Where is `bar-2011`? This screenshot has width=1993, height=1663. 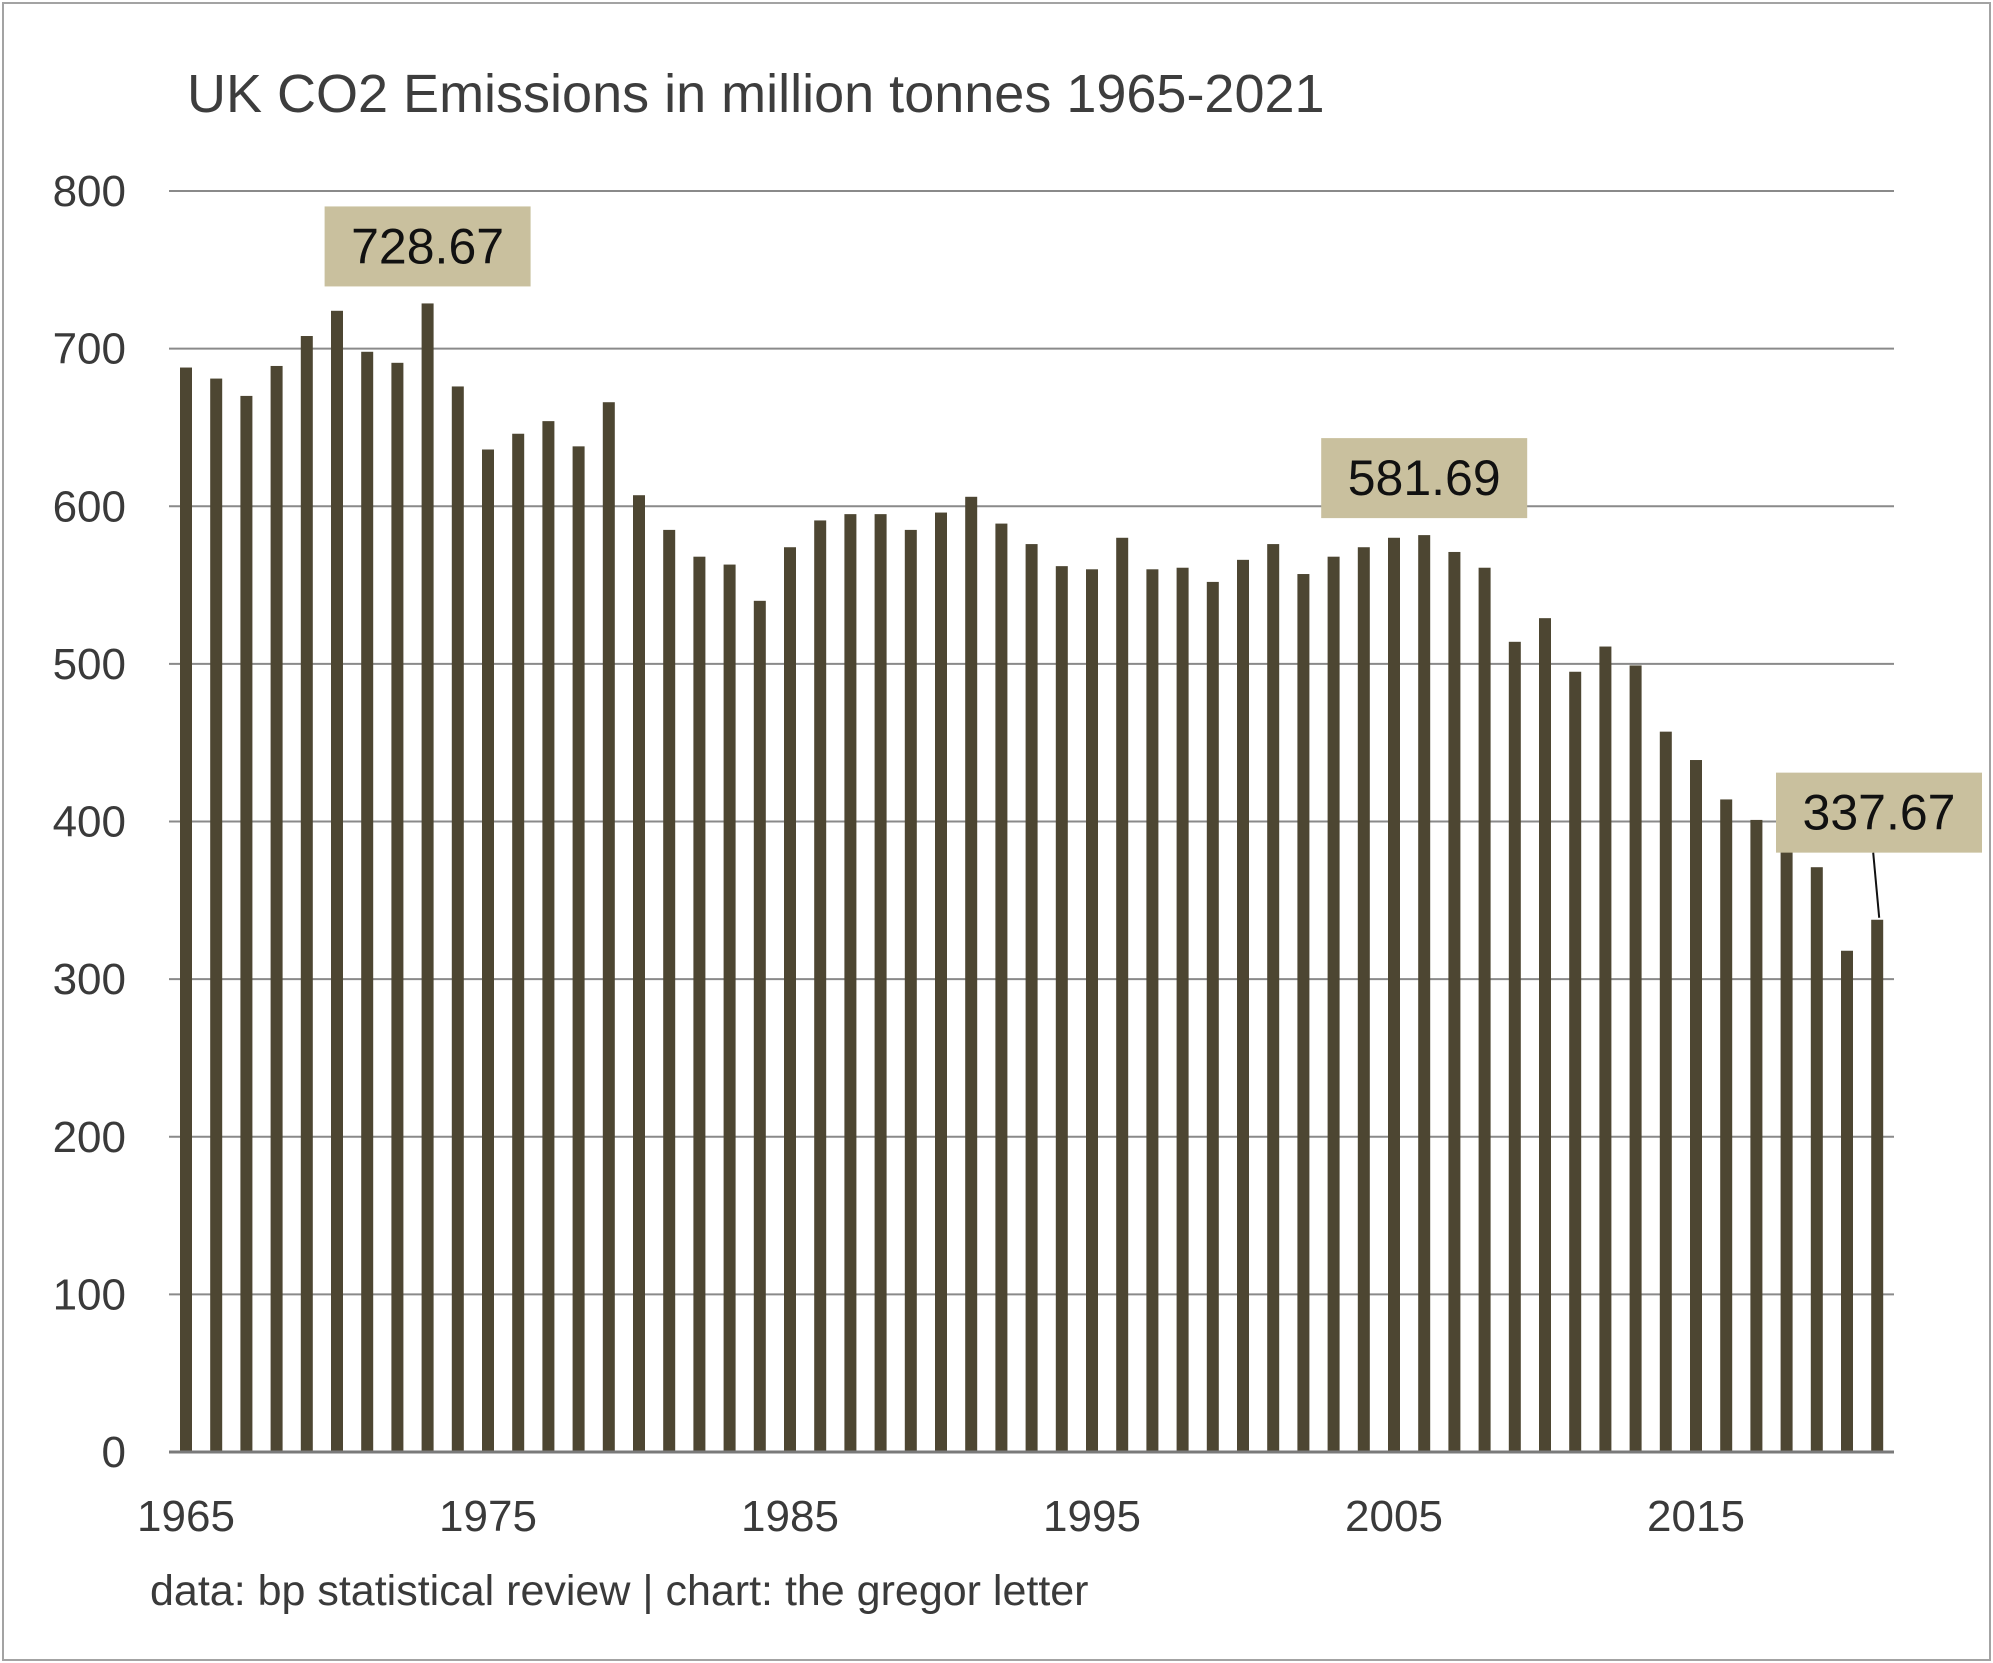
bar-2011 is located at coordinates (1575, 1061).